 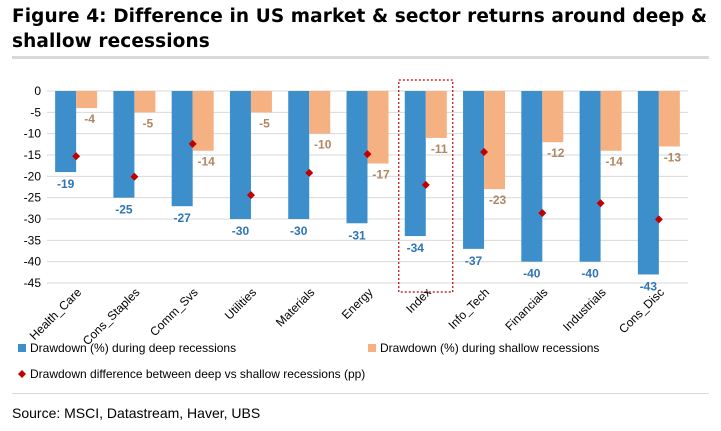 I want to click on y-tick-label: -20, so click(x=33, y=176).